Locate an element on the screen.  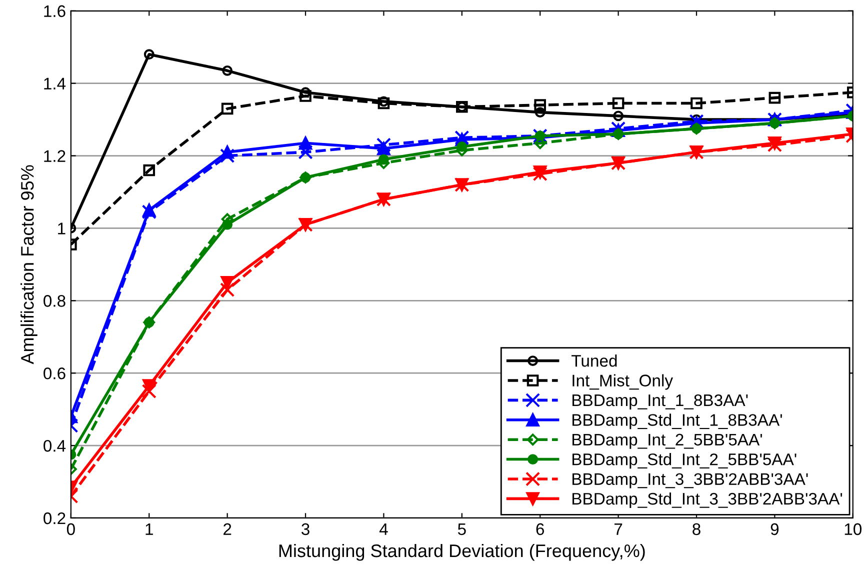
y-tick-label: 1 is located at coordinates (62, 228).